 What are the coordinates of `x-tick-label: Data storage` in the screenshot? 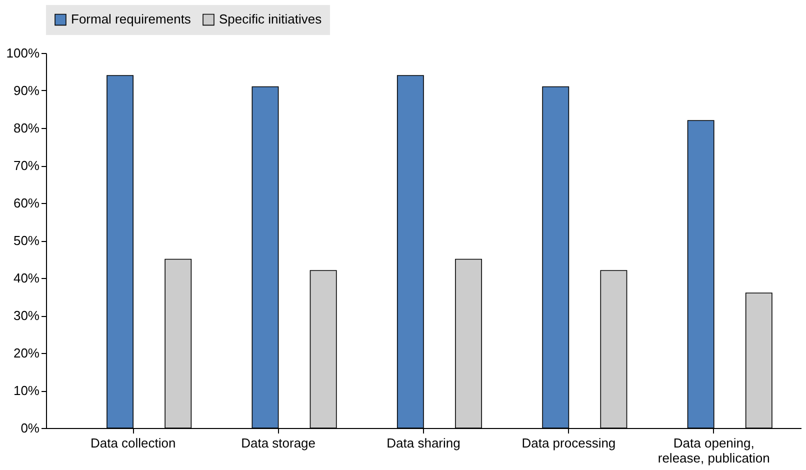 It's located at (278, 443).